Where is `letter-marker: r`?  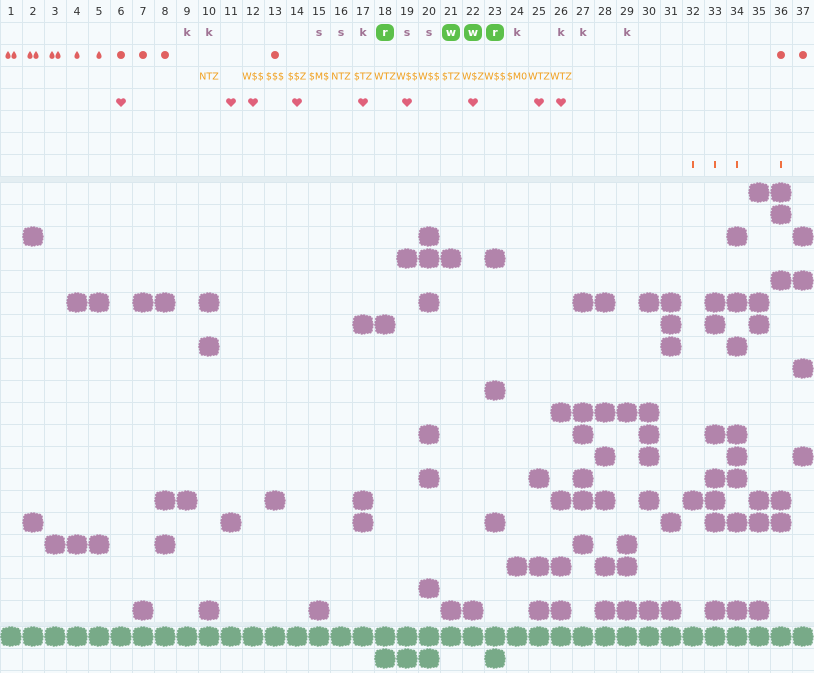 letter-marker: r is located at coordinates (495, 32).